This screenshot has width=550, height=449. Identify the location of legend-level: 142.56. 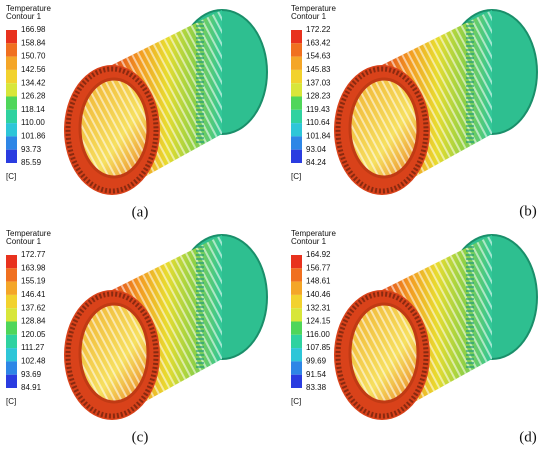
(33, 69).